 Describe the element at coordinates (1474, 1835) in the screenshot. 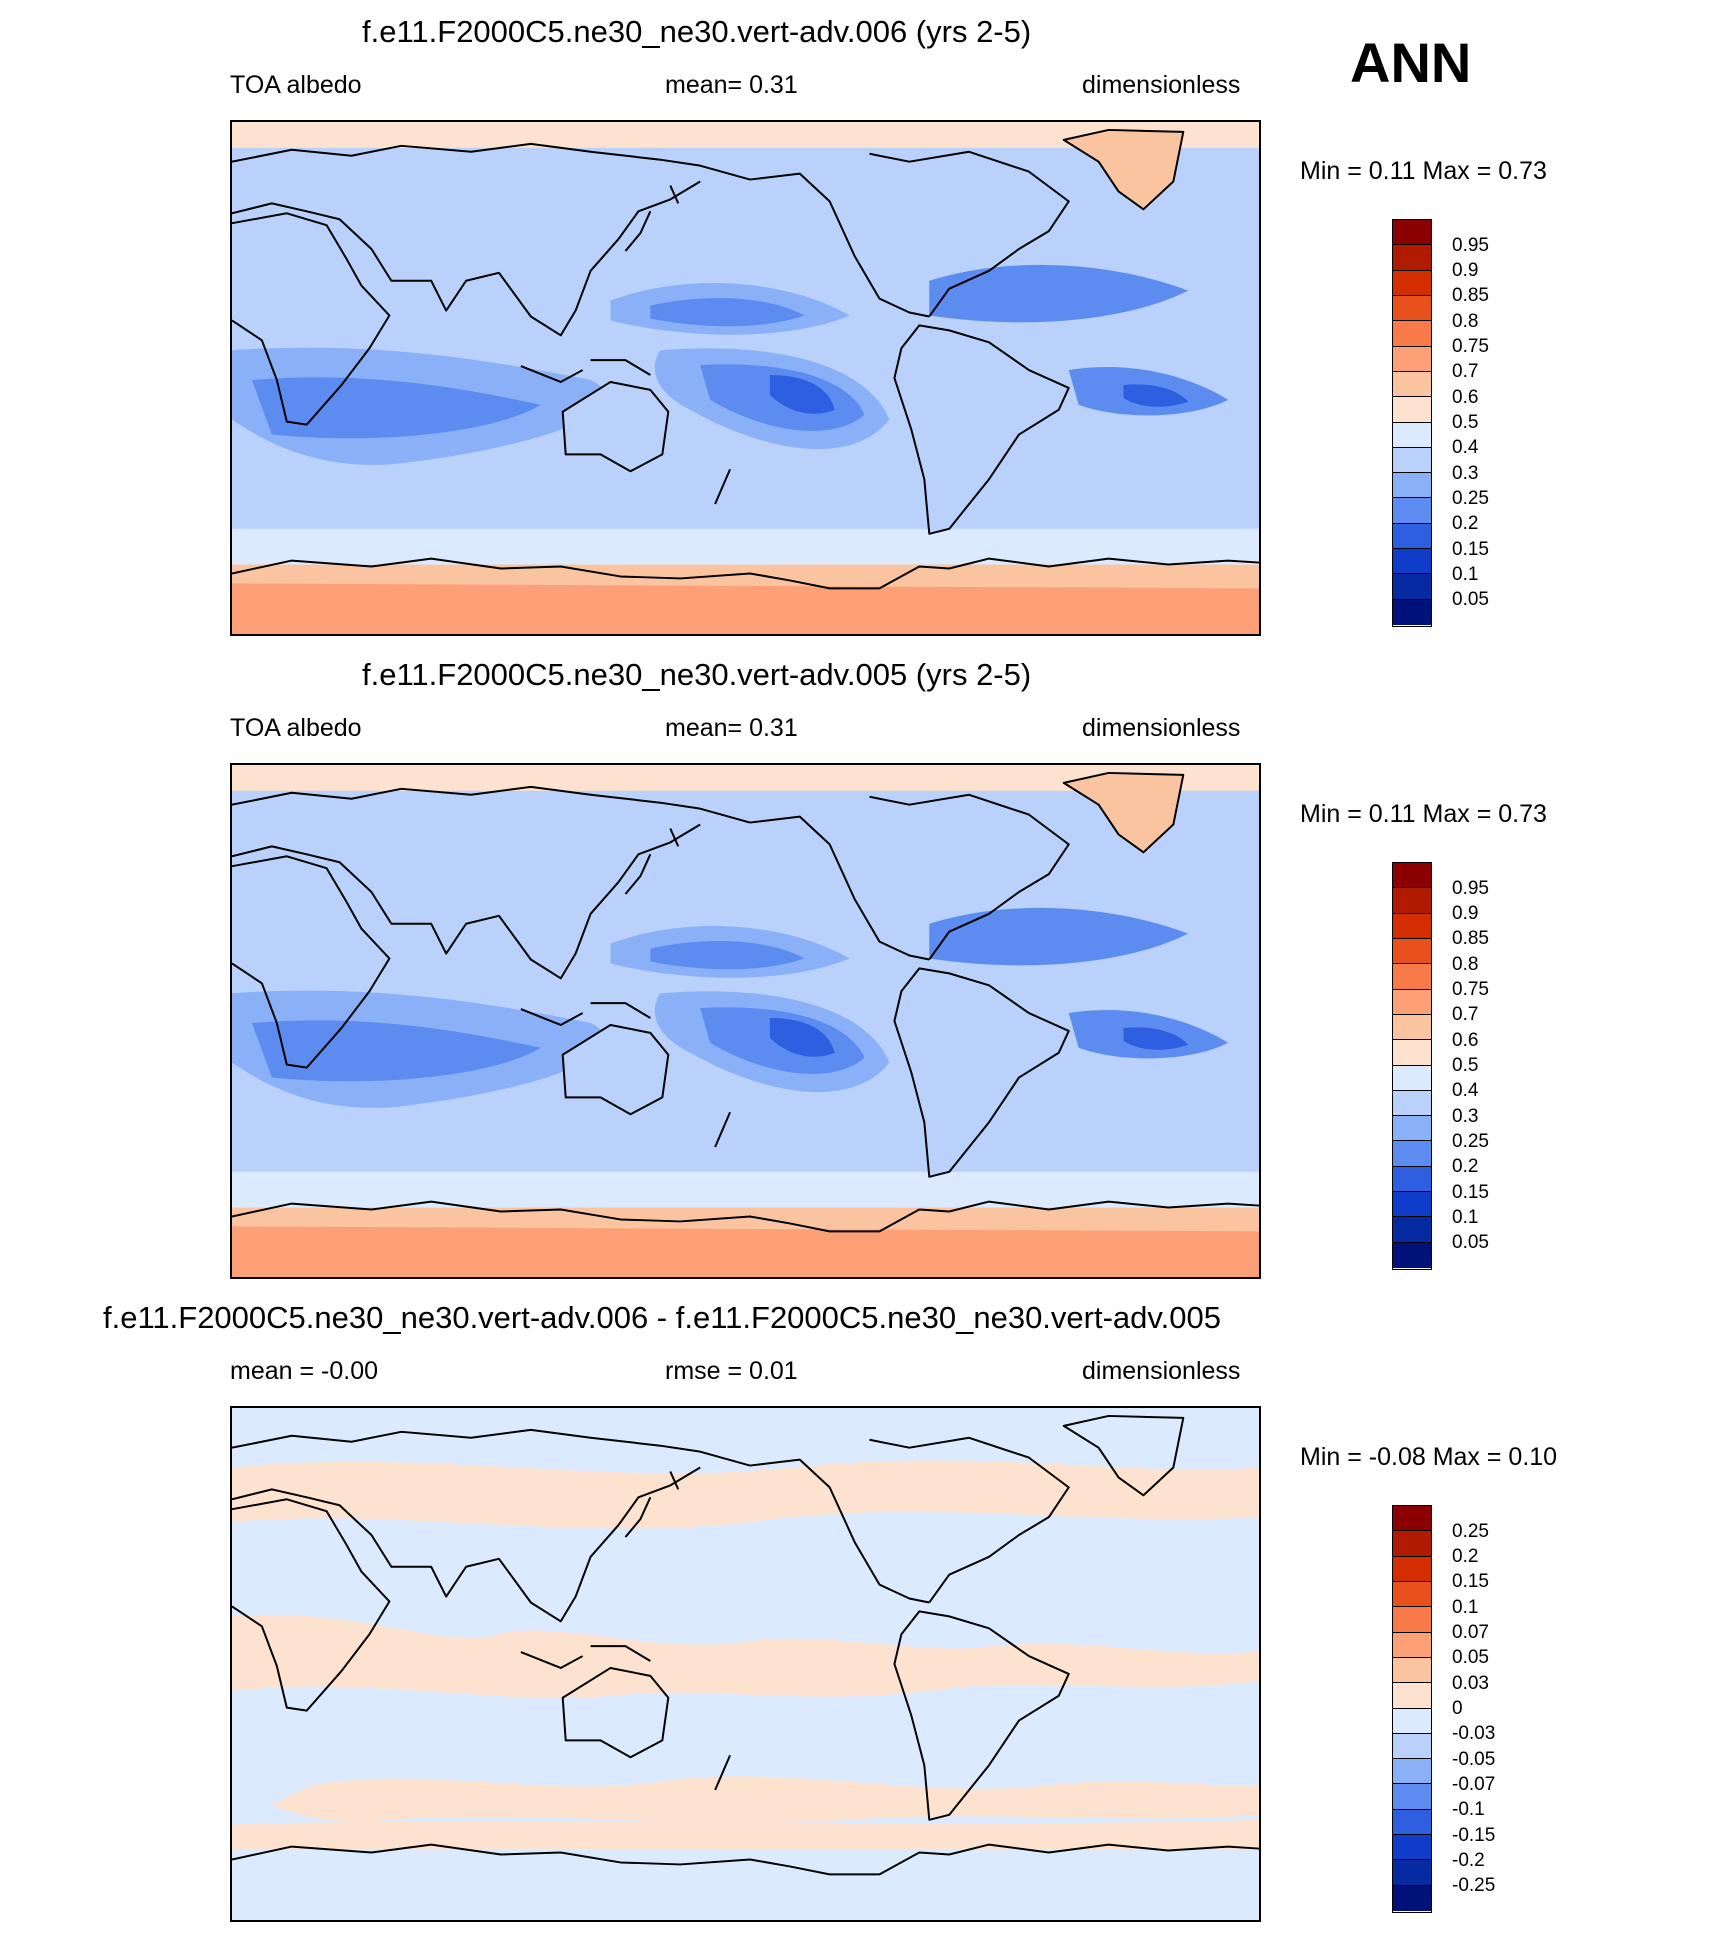

I see `colorbar-tick-label: -0.15` at that location.